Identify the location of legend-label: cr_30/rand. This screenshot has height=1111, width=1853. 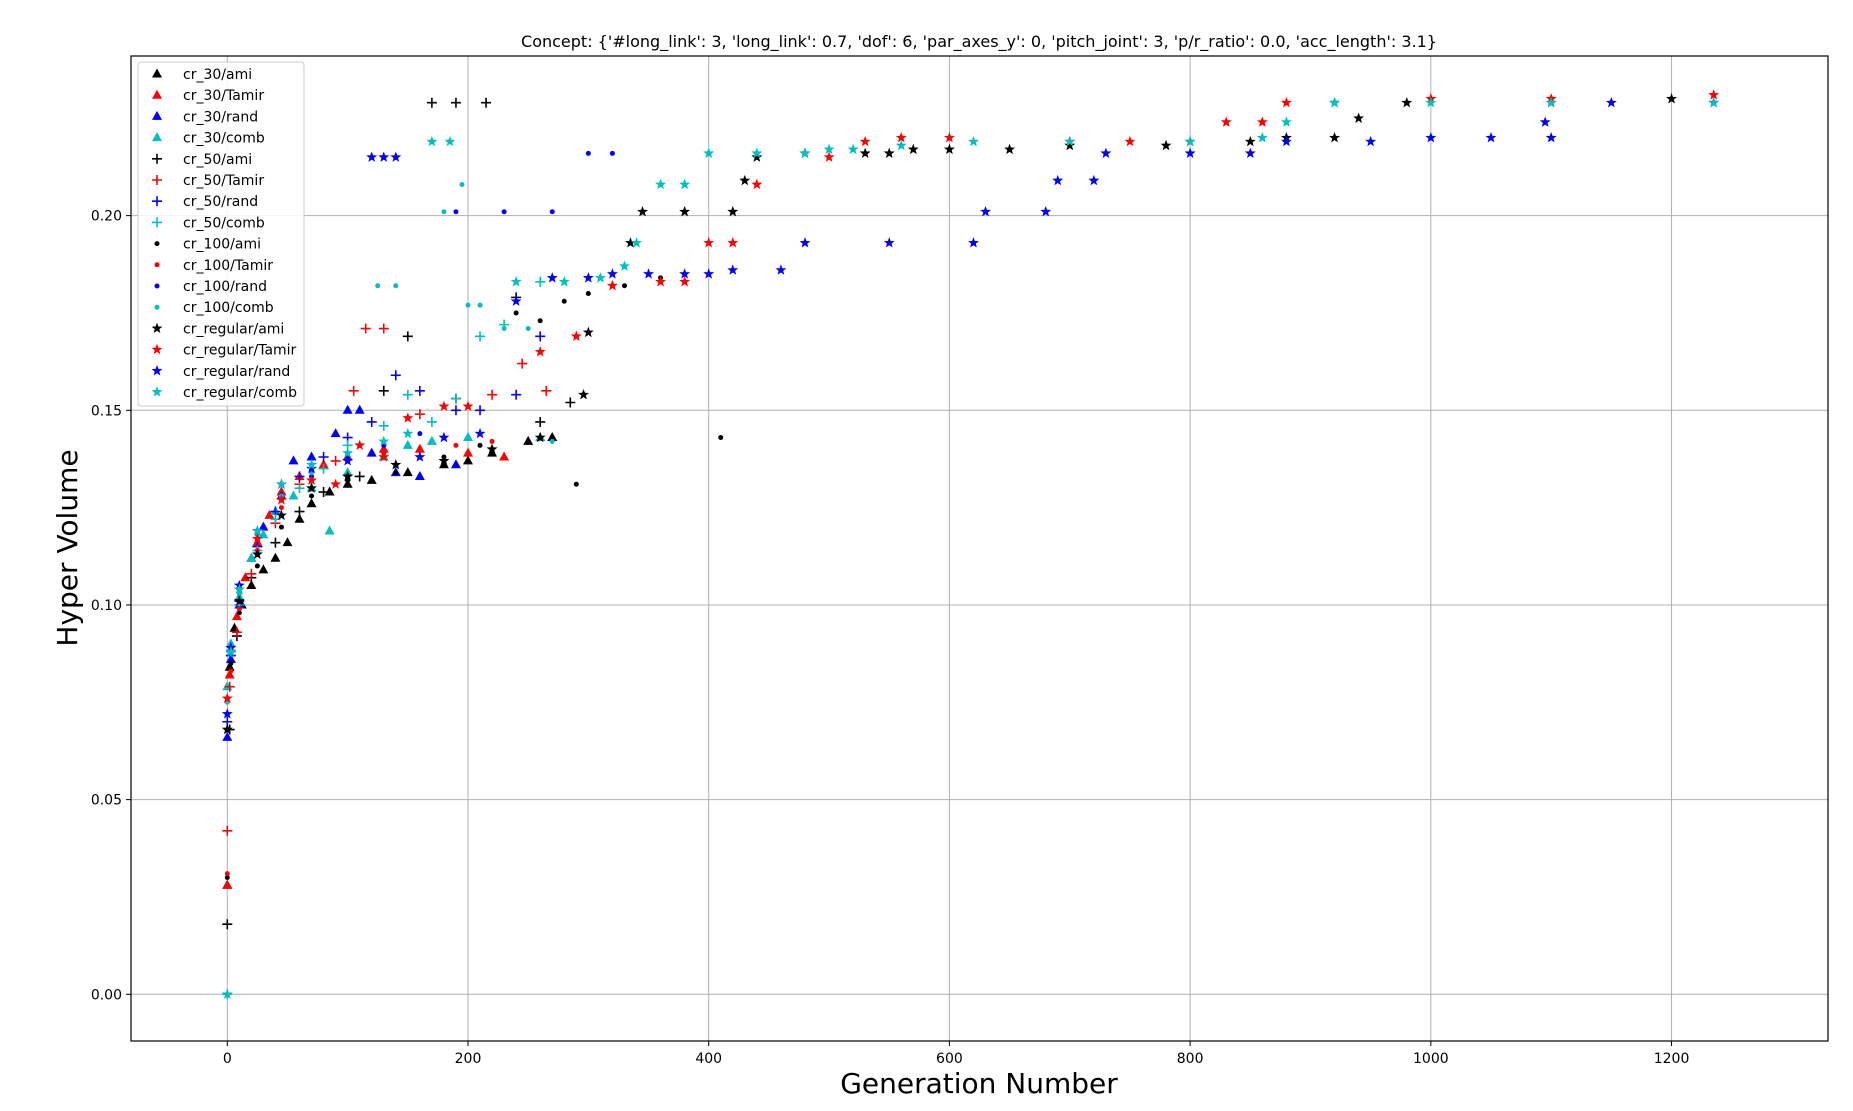
(220, 117).